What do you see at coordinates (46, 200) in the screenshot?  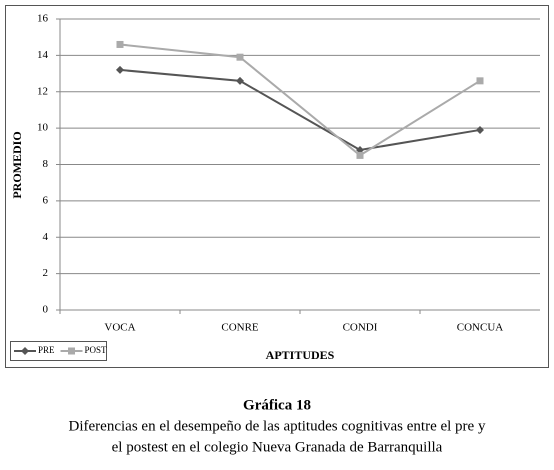 I see `y-tick-label: 6` at bounding box center [46, 200].